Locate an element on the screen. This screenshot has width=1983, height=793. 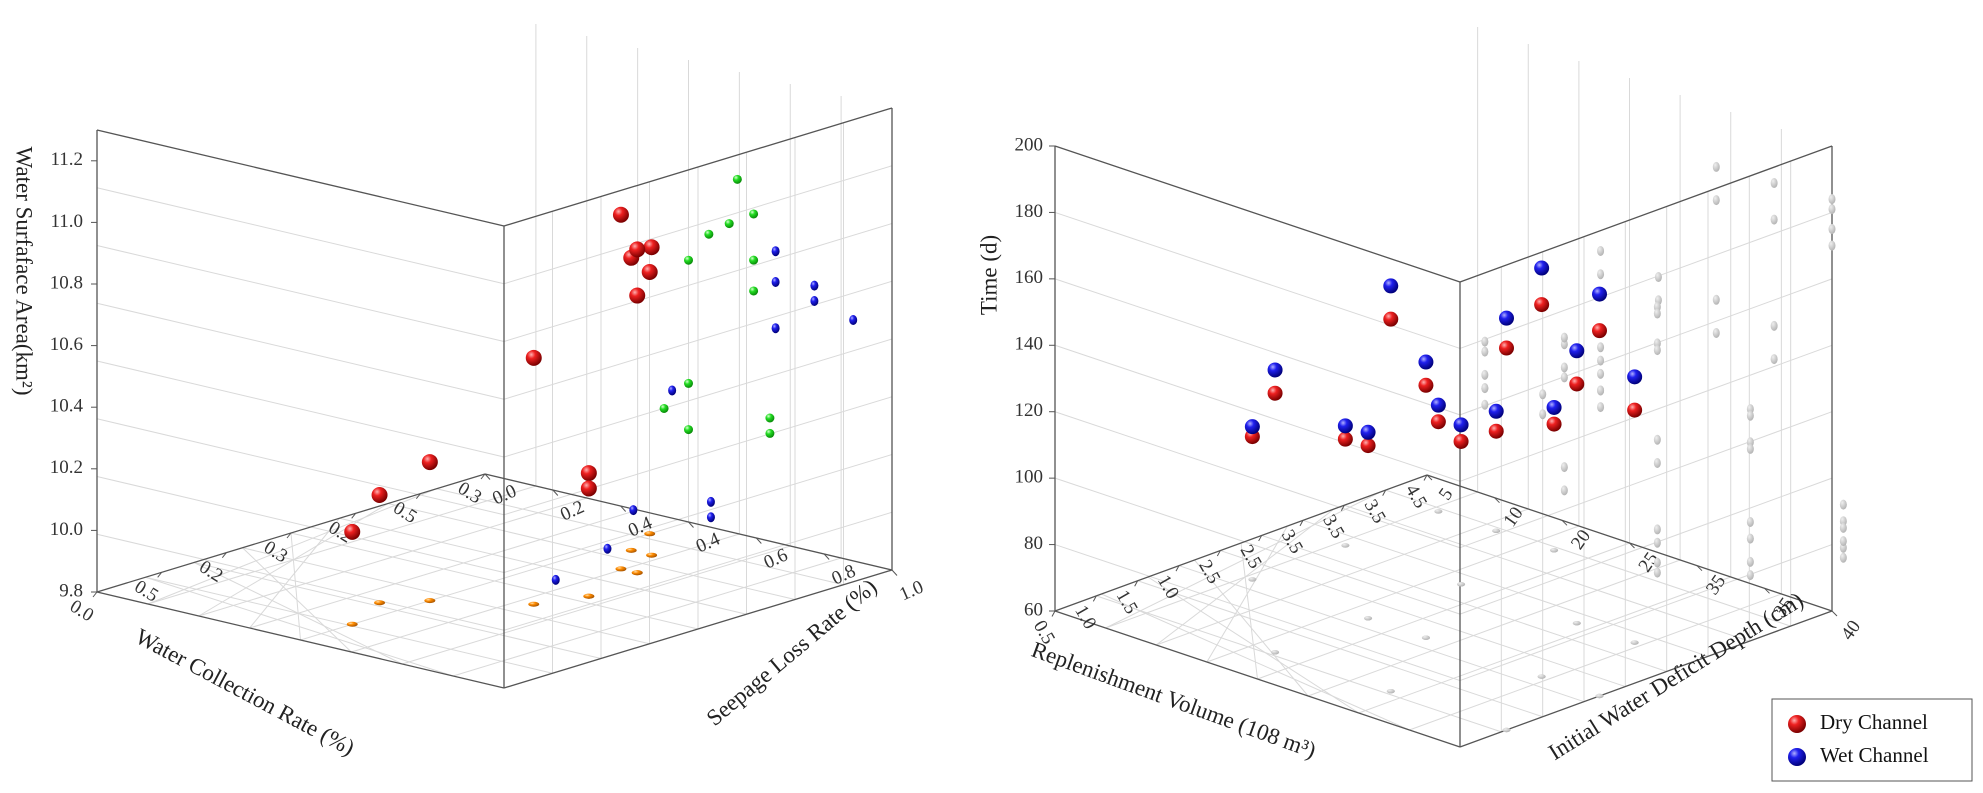
z-tick-label: 10.2 is located at coordinates (66, 467).